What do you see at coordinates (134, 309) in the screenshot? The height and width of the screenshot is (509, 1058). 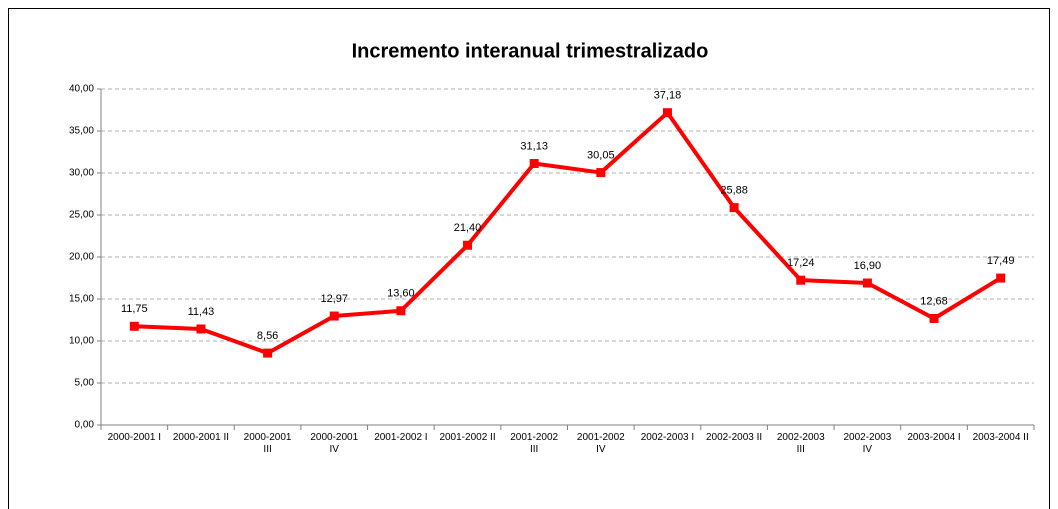 I see `data-label: 11,75` at bounding box center [134, 309].